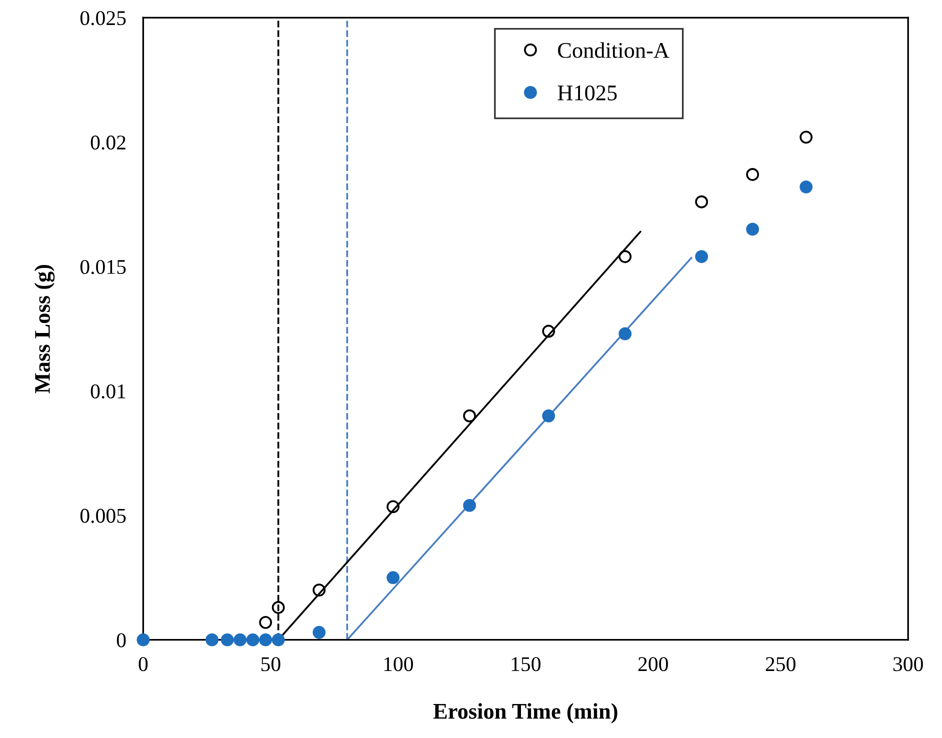 Image resolution: width=942 pixels, height=738 pixels. I want to click on y-tick-label: 0.02, so click(108, 143).